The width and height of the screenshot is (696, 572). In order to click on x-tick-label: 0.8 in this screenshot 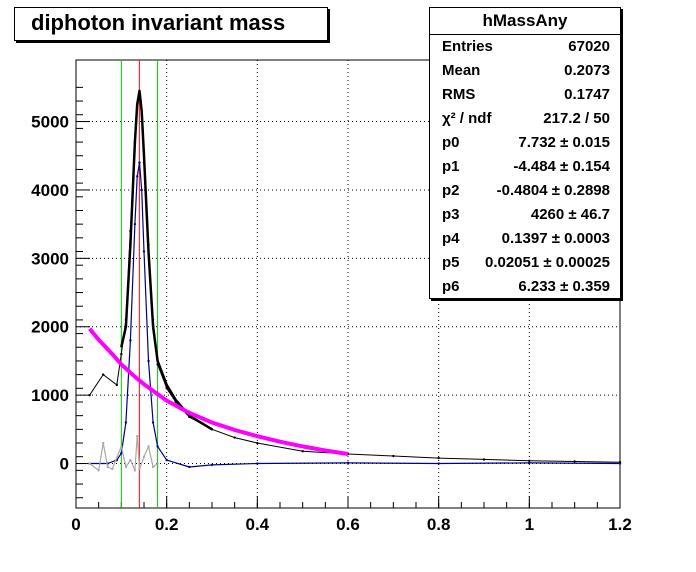, I will do `click(439, 524)`.